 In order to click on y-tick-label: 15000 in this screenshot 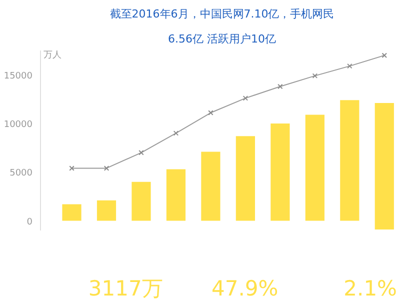, I will do `click(18, 76)`.